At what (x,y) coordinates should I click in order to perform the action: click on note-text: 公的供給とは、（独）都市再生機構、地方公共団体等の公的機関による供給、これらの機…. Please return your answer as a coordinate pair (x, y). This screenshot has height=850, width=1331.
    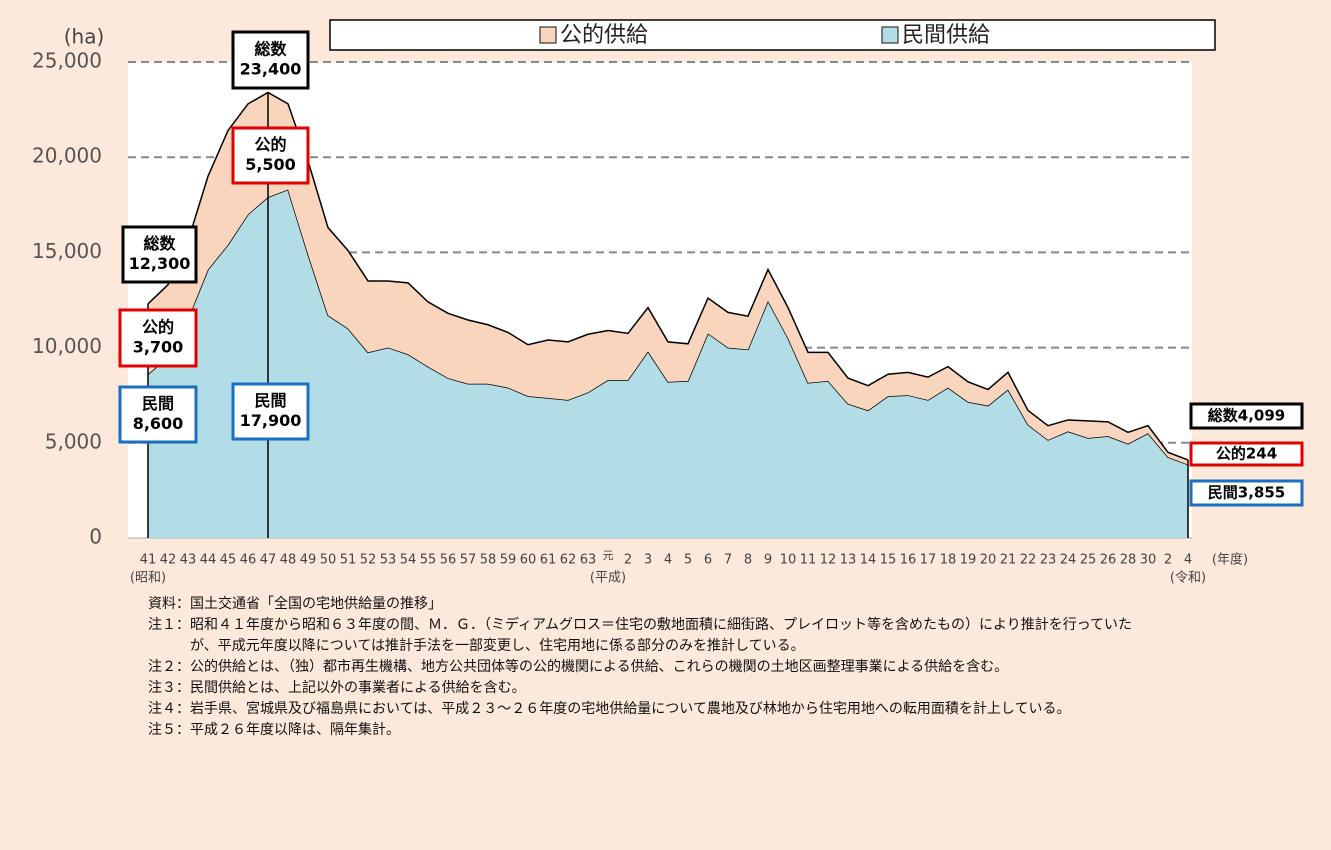
    Looking at the image, I should click on (599, 667).